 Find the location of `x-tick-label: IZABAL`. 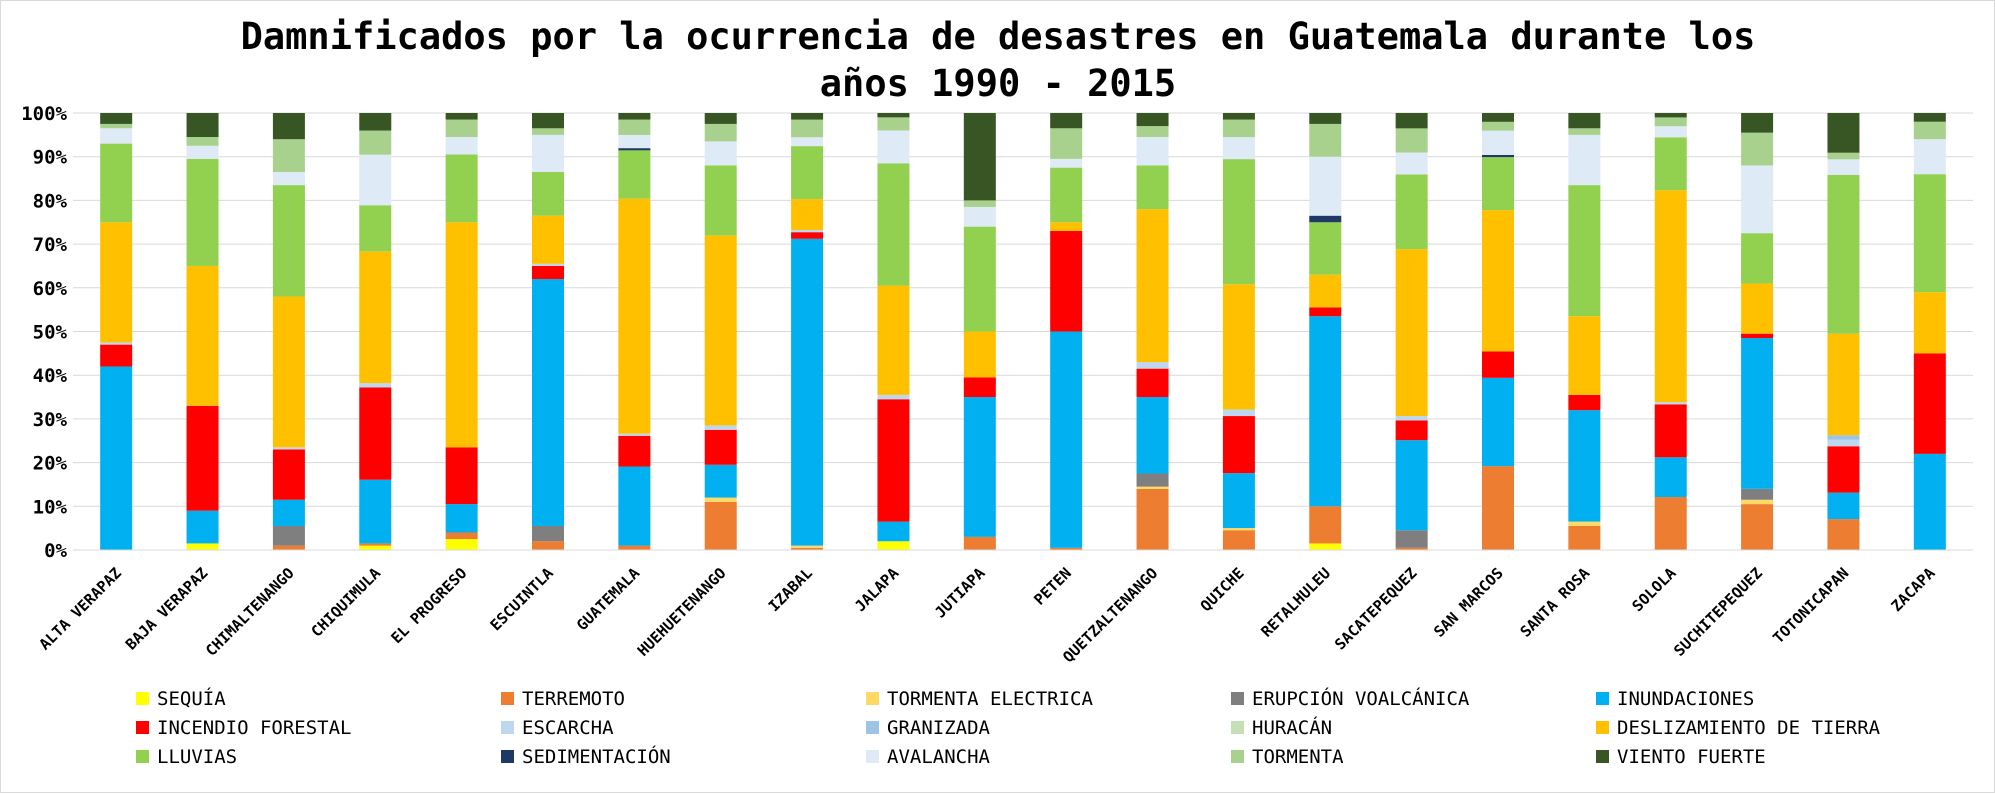

x-tick-label: IZABAL is located at coordinates (790, 589).